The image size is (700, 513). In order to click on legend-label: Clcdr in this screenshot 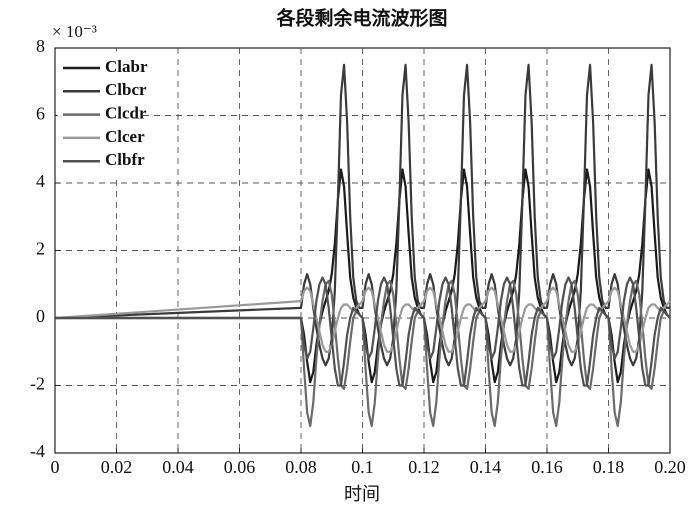, I will do `click(126, 113)`.